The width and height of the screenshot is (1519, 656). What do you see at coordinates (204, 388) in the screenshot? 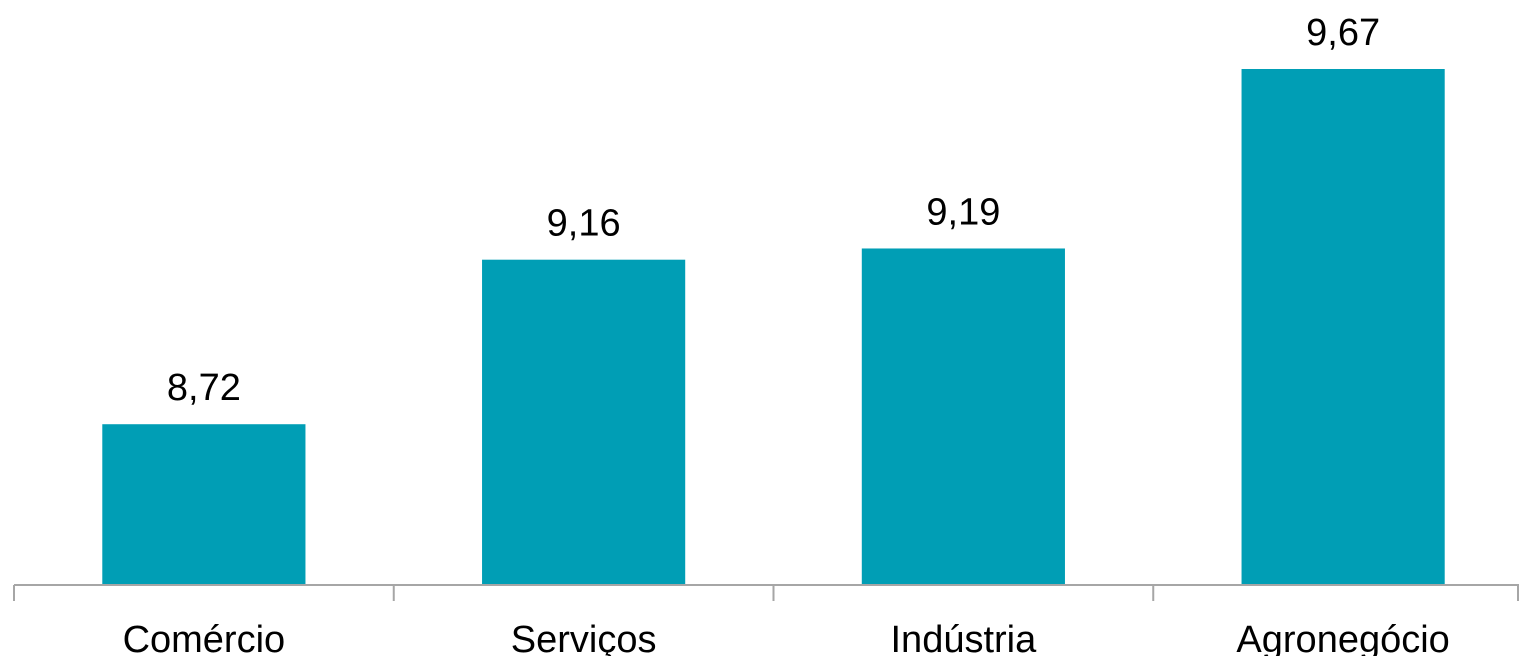
I see `data-label-0: 8,72` at bounding box center [204, 388].